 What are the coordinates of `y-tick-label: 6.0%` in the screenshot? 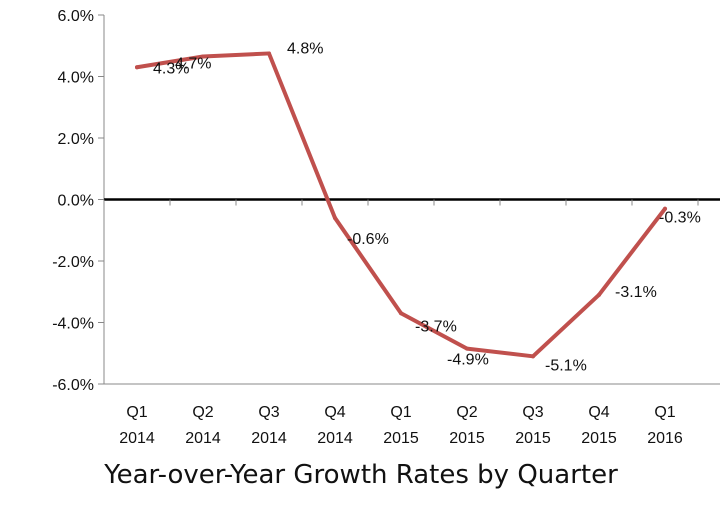 It's located at (76, 16).